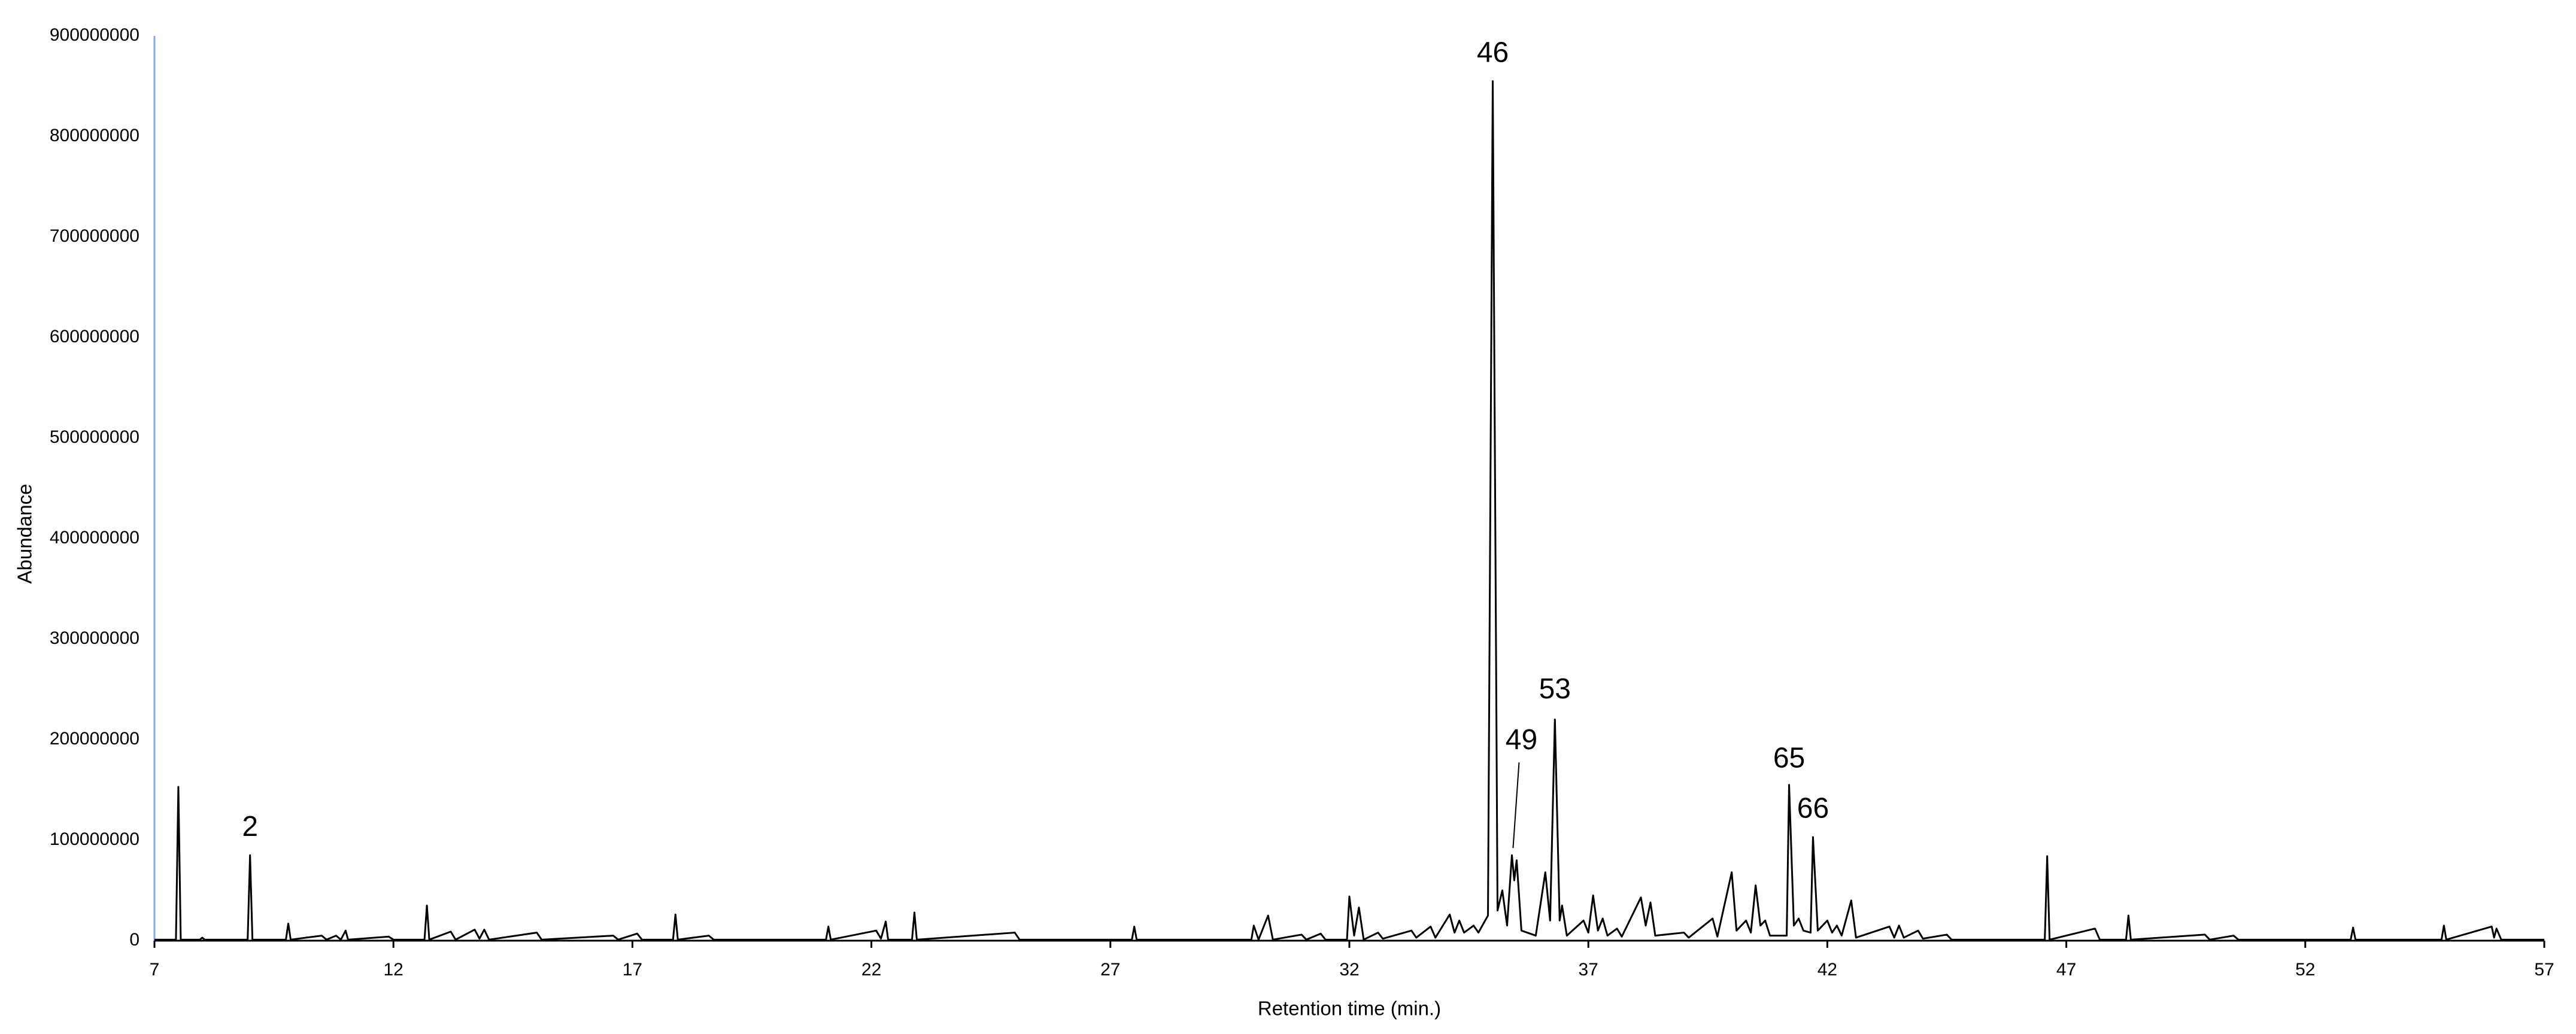  Describe the element at coordinates (155, 970) in the screenshot. I see `x-tick-label: 7` at that location.